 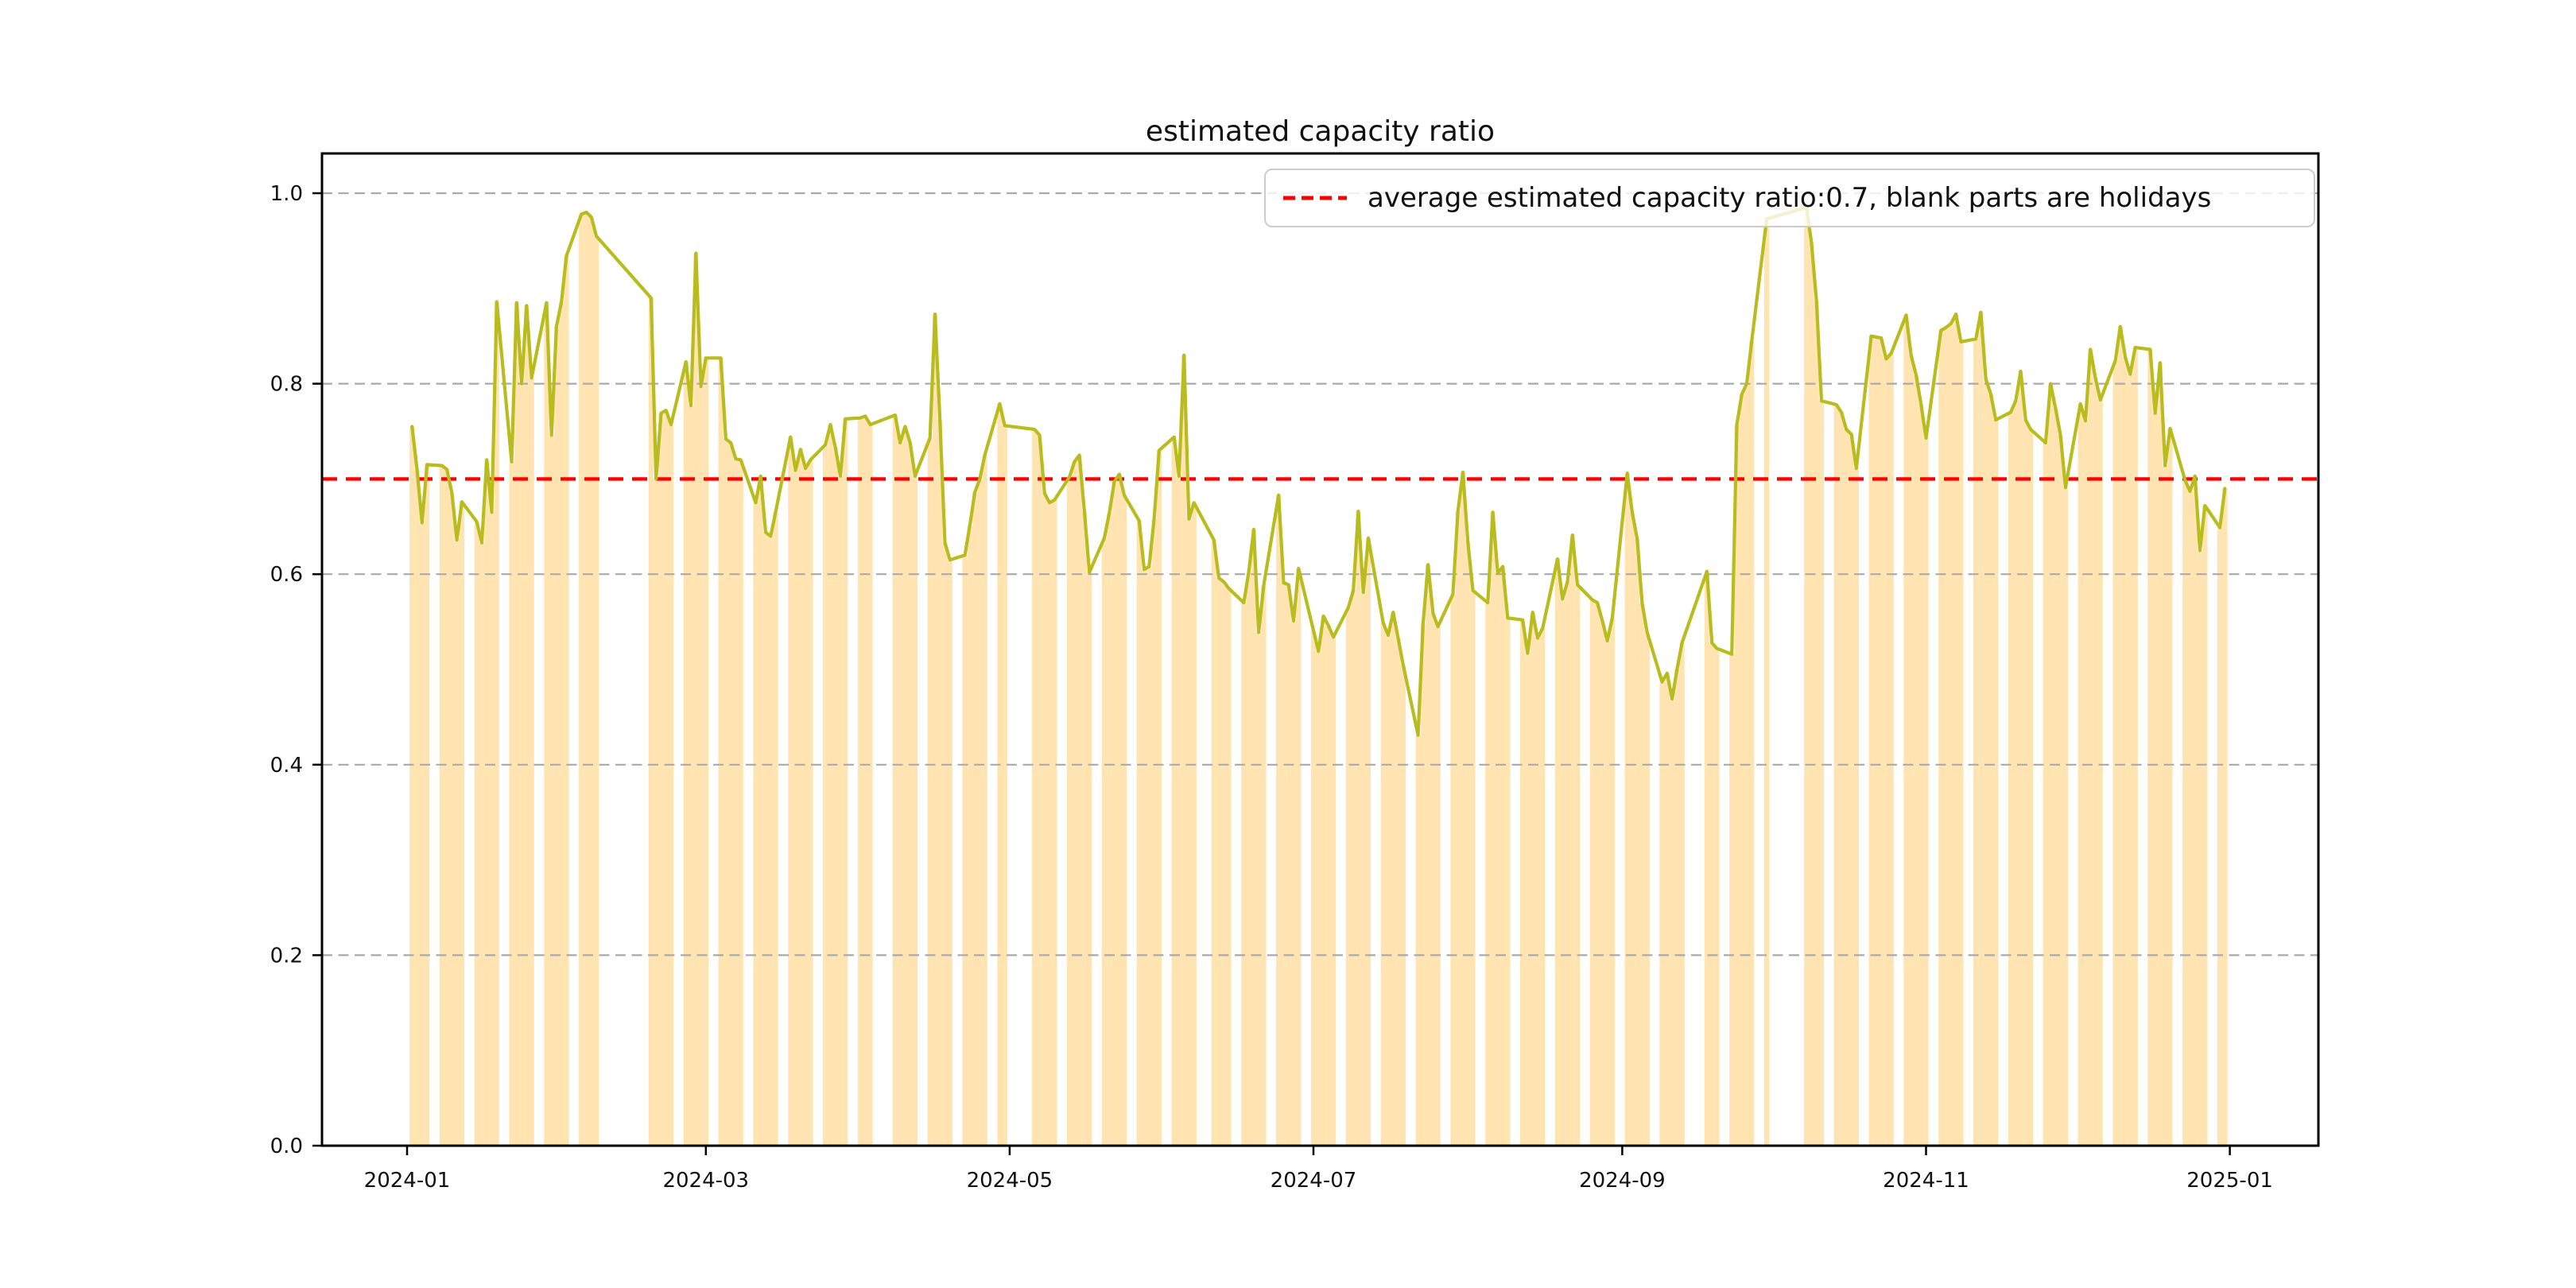 I want to click on x-tick-label: 2024-11, so click(x=1926, y=1181).